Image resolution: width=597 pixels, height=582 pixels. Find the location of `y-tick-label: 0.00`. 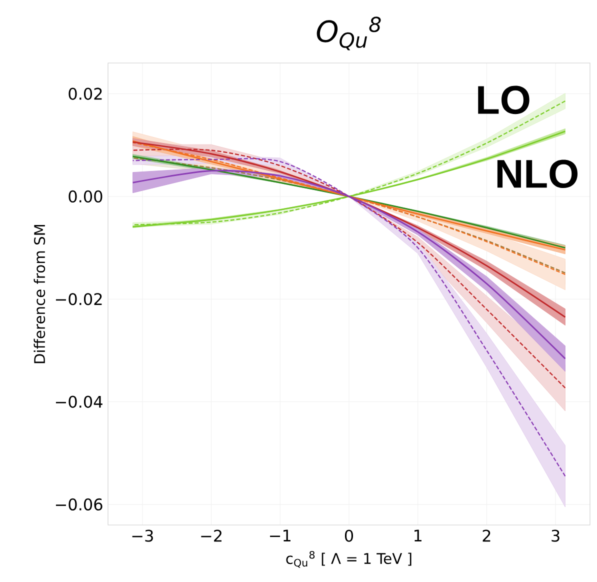

y-tick-label: 0.00 is located at coordinates (85, 196).